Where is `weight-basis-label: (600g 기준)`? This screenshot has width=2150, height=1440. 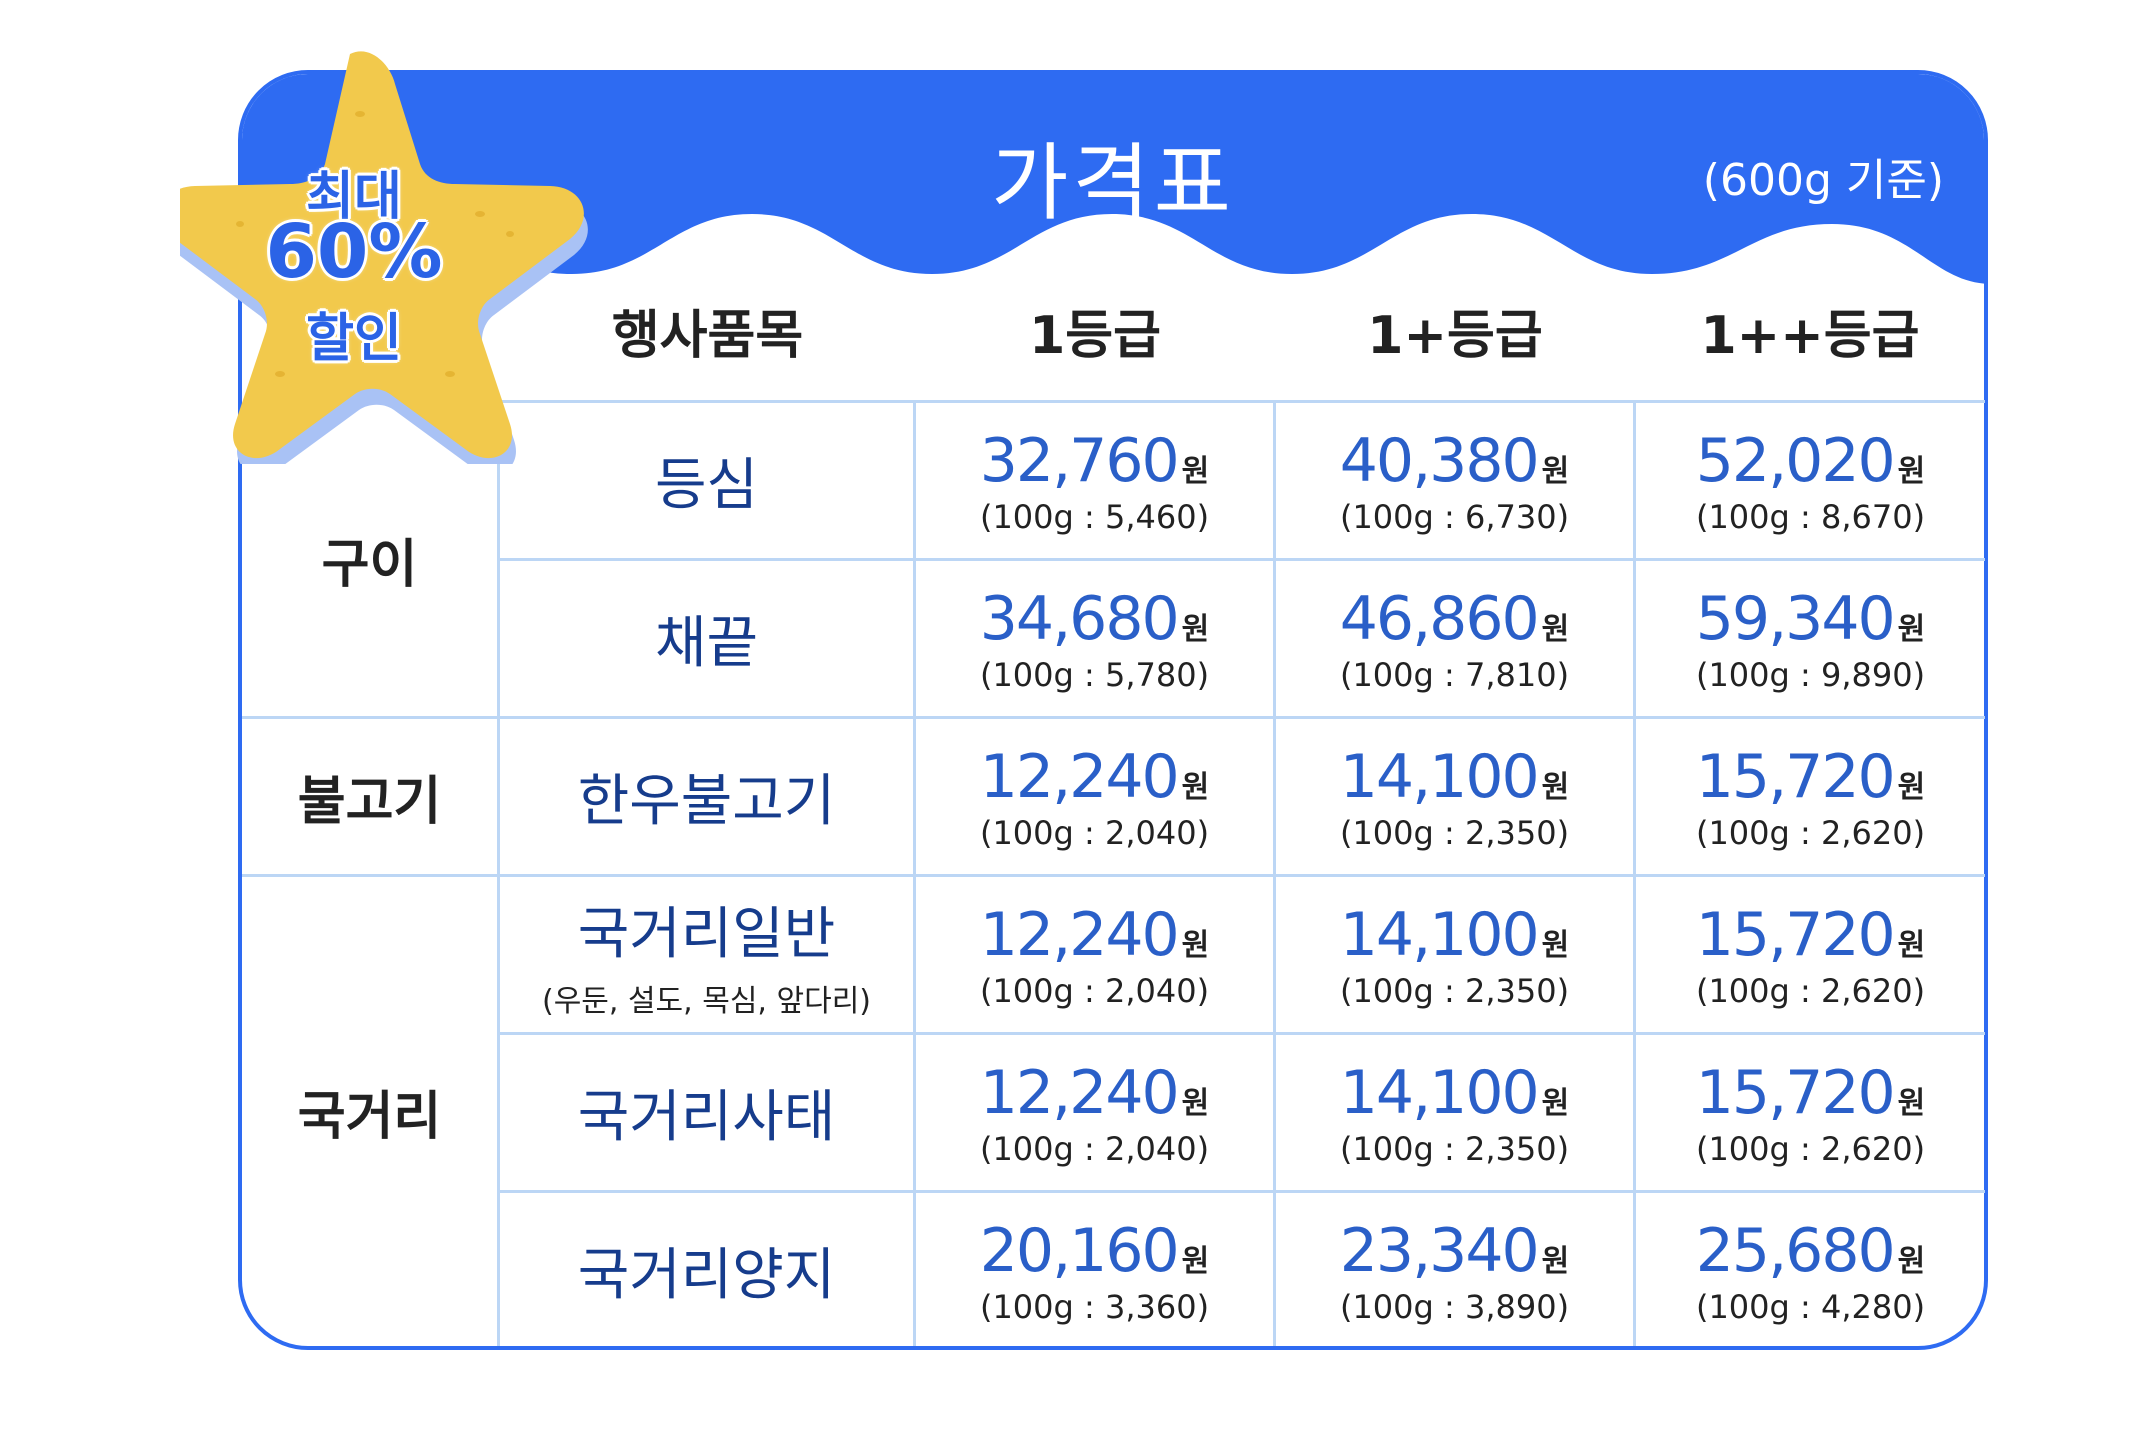 weight-basis-label: (600g 기준) is located at coordinates (1823, 180).